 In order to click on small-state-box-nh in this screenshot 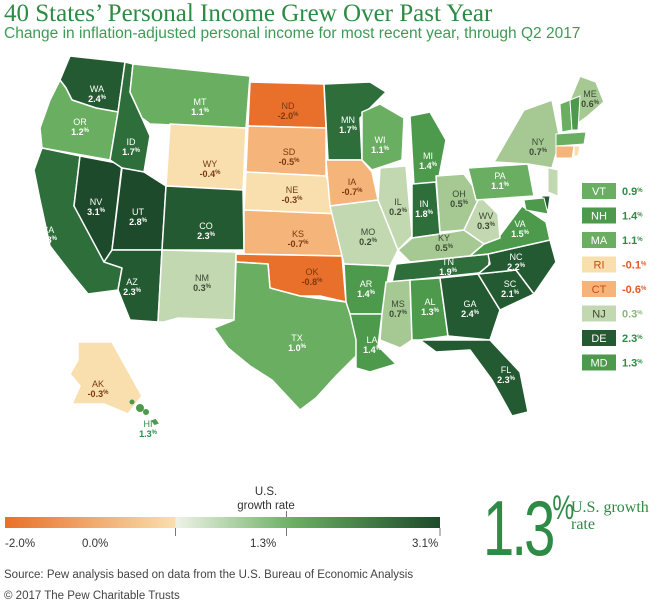, I will do `click(599, 215)`.